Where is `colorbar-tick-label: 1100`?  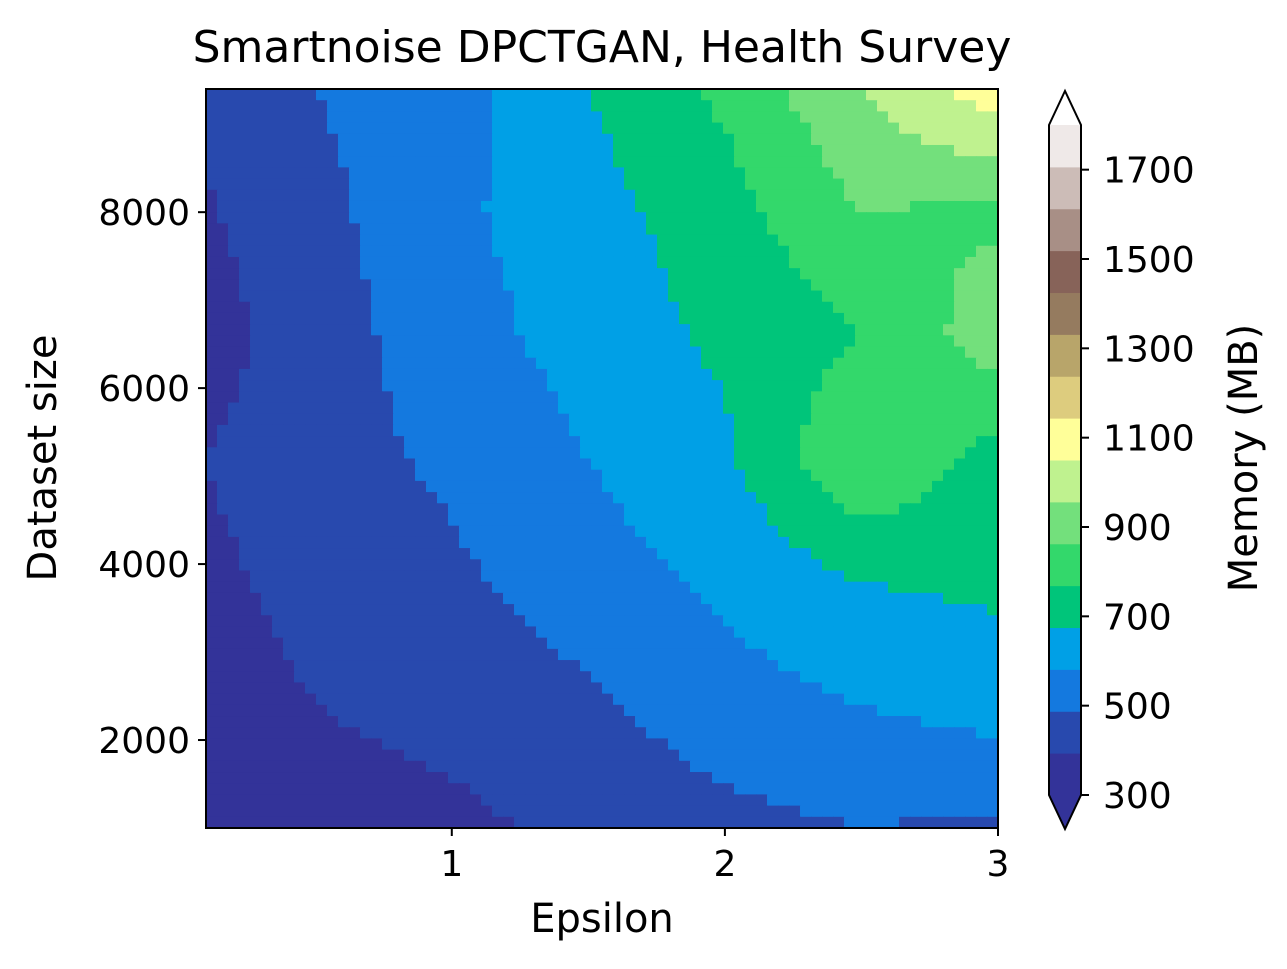 colorbar-tick-label: 1100 is located at coordinates (1149, 439).